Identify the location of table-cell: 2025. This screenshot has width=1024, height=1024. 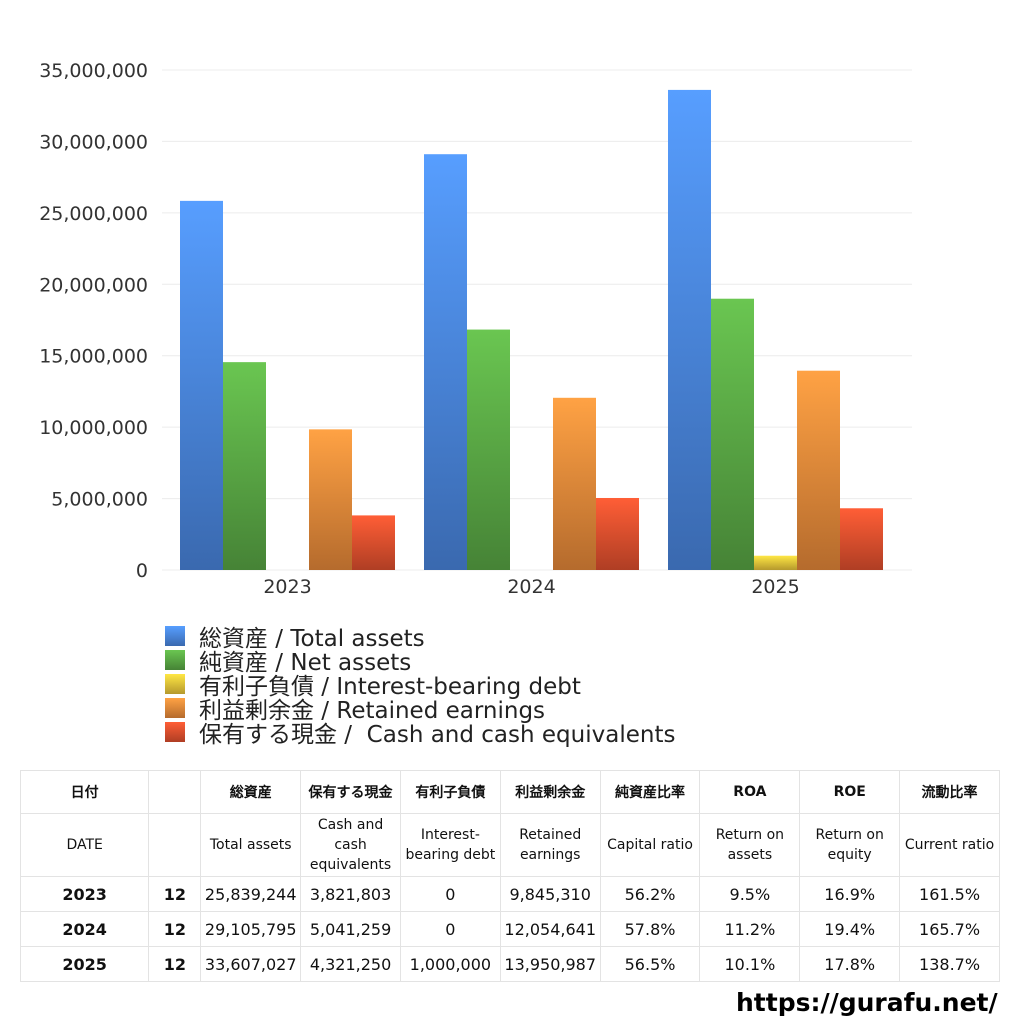
(84, 964).